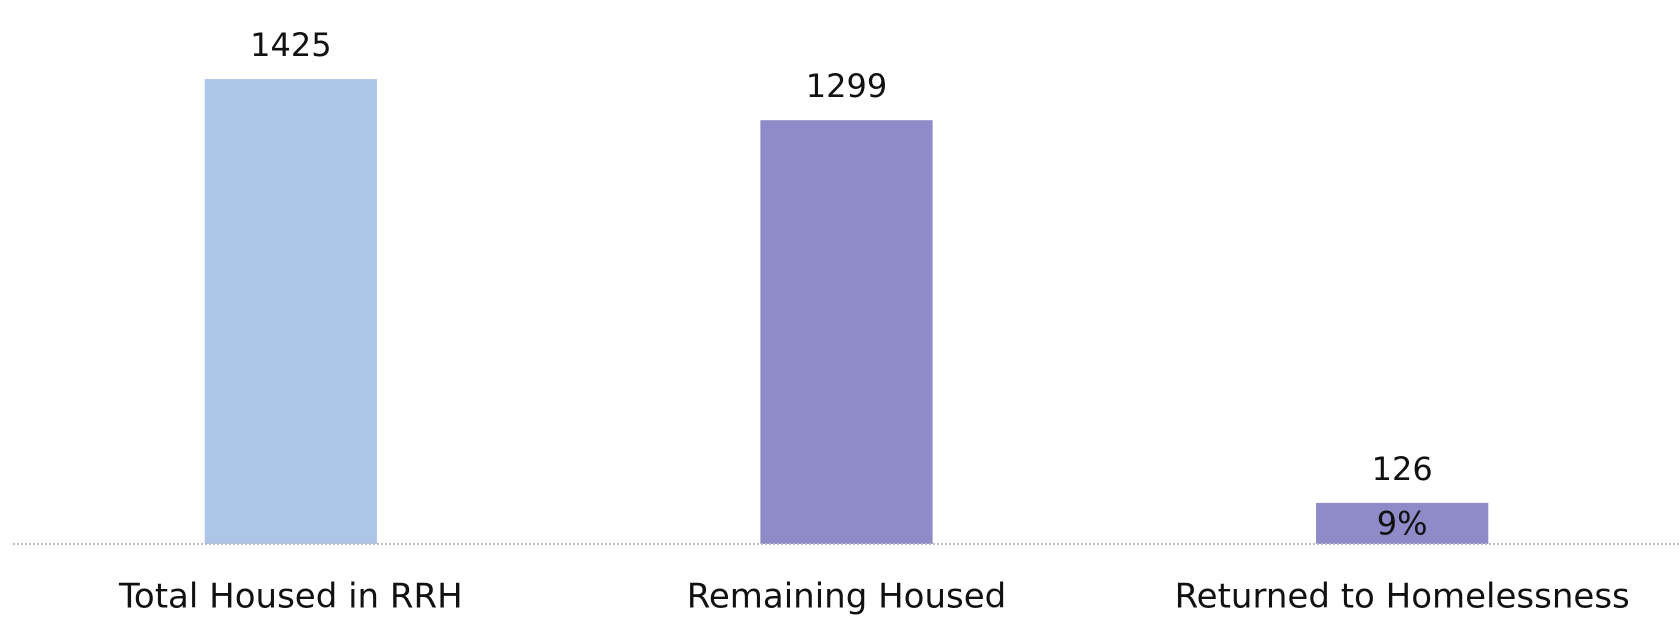 The width and height of the screenshot is (1680, 618). What do you see at coordinates (846, 86) in the screenshot?
I see `value-label: 1299` at bounding box center [846, 86].